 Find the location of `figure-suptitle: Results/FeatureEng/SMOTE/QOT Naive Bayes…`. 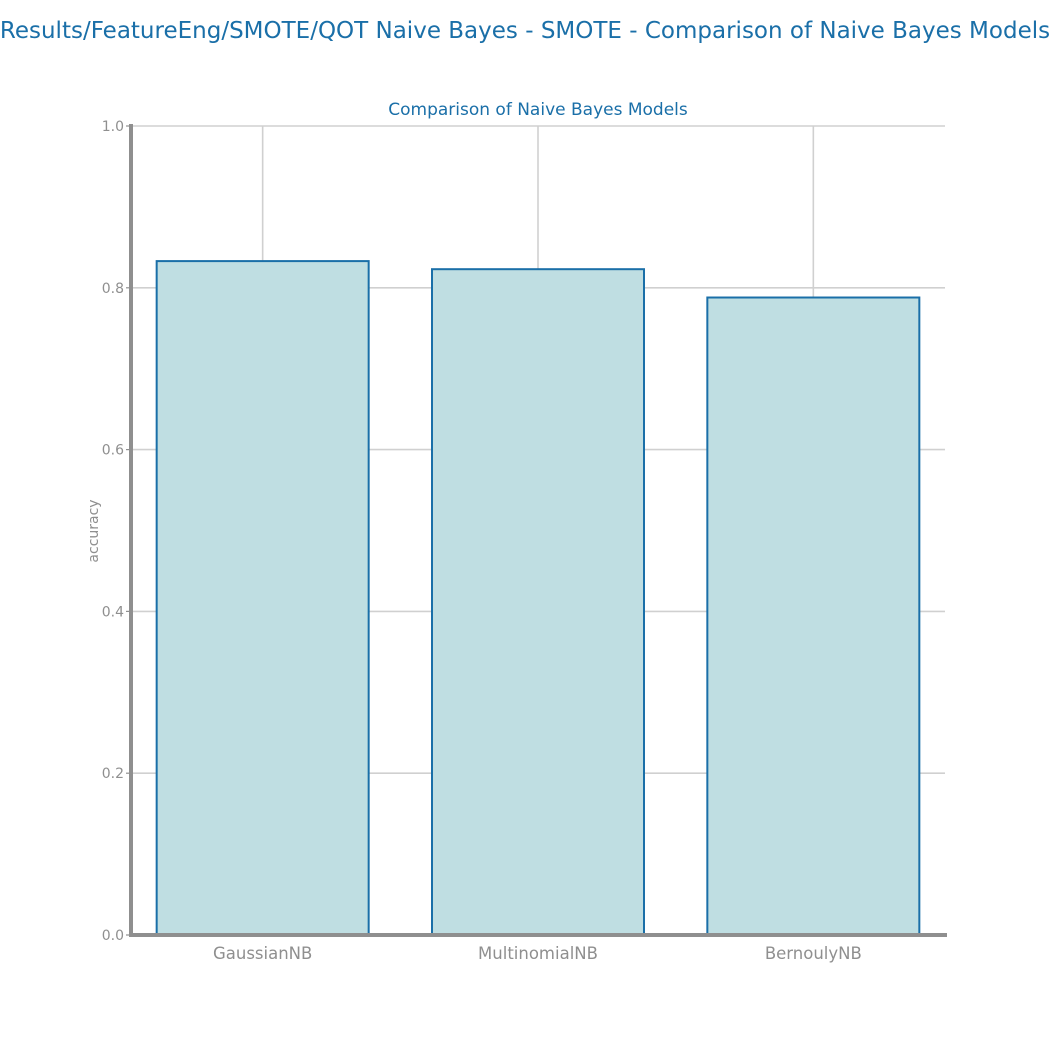

figure-suptitle: Results/FeatureEng/SMOTE/QOT Naive Bayes… is located at coordinates (525, 31).